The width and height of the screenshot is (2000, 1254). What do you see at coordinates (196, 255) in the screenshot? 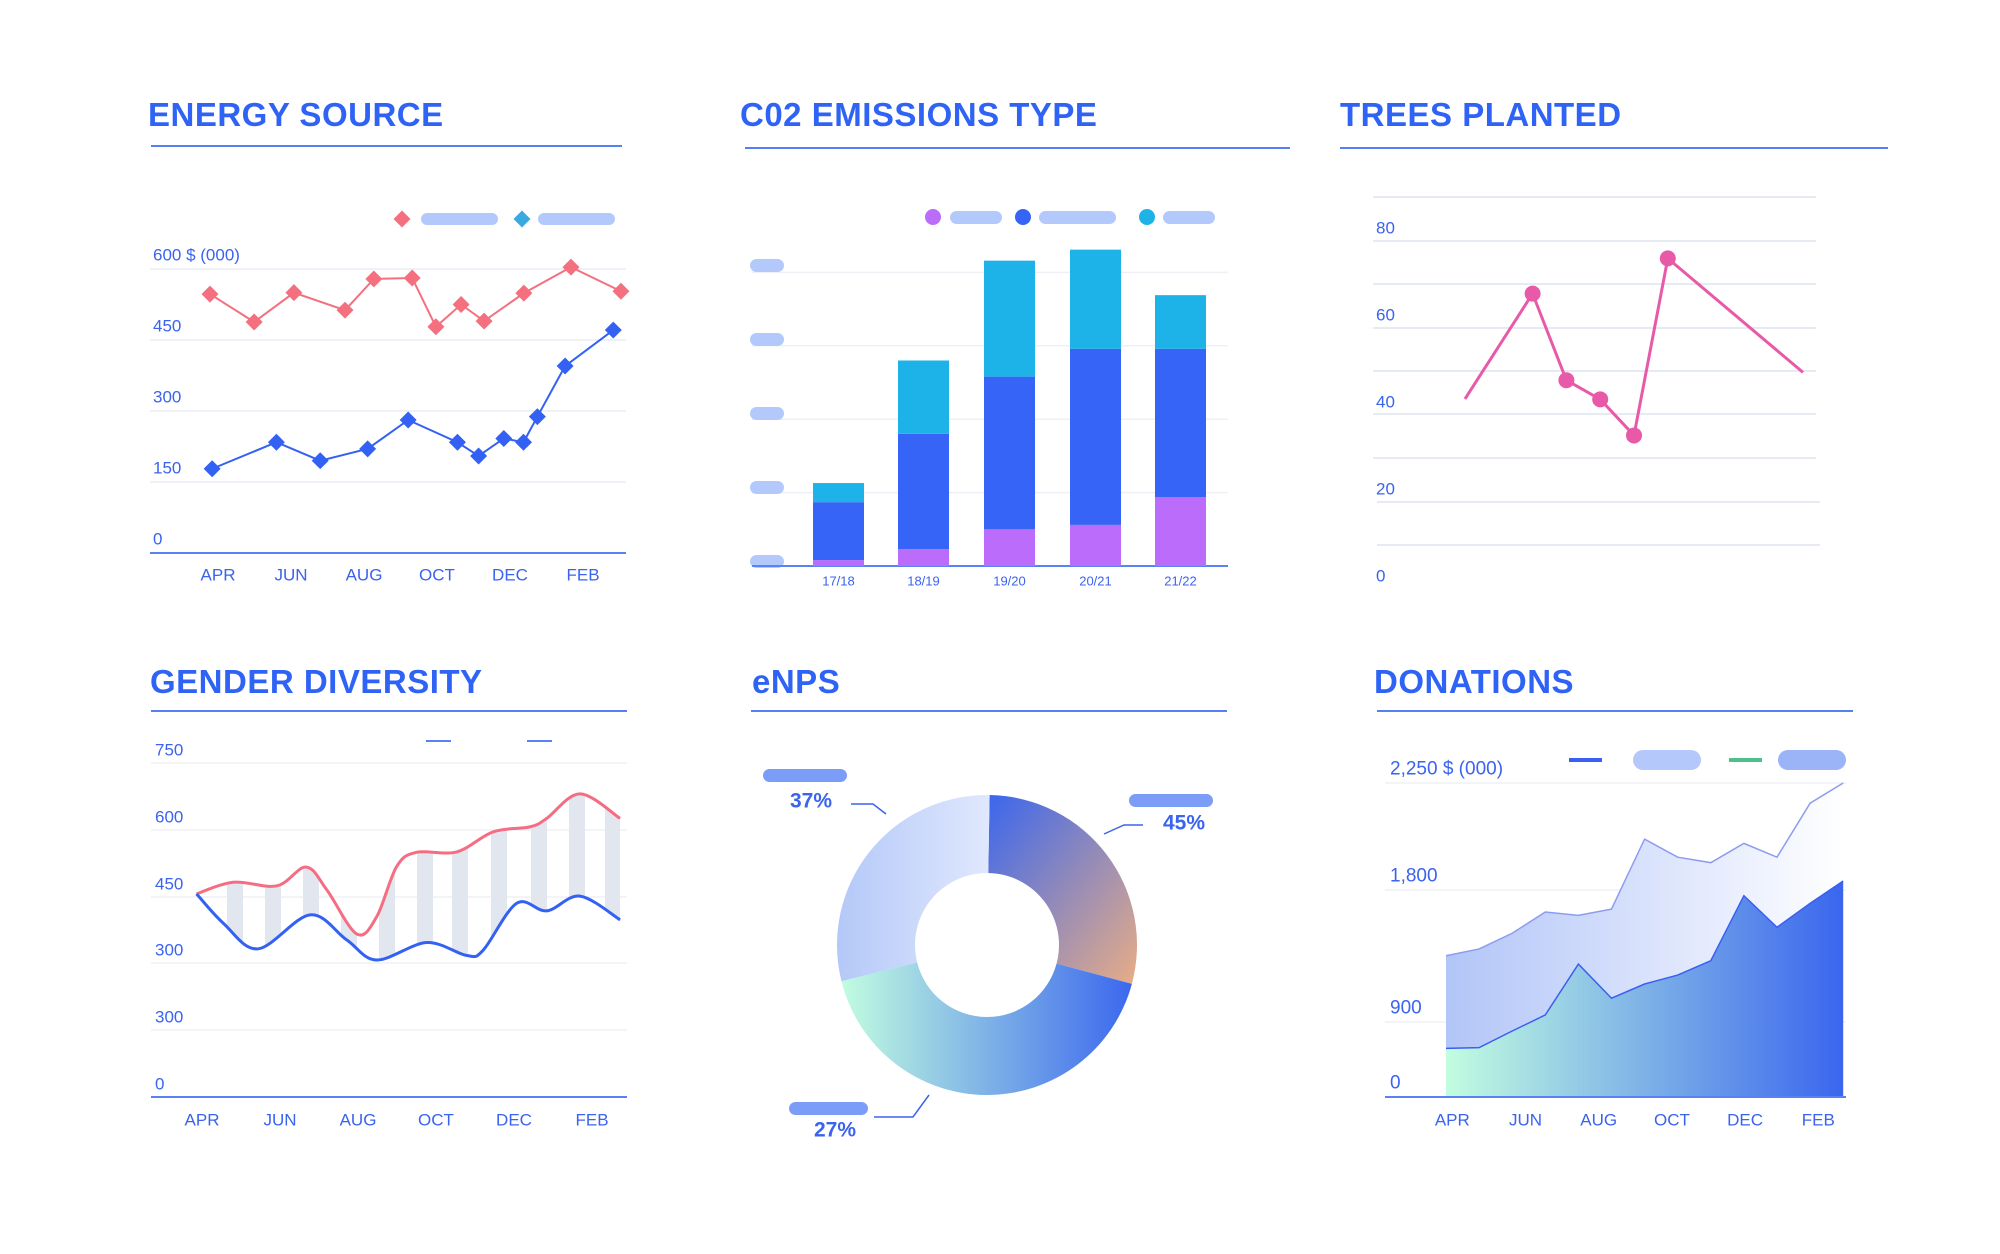
I see `energy-y-tick-label: 600 $ (000)` at bounding box center [196, 255].